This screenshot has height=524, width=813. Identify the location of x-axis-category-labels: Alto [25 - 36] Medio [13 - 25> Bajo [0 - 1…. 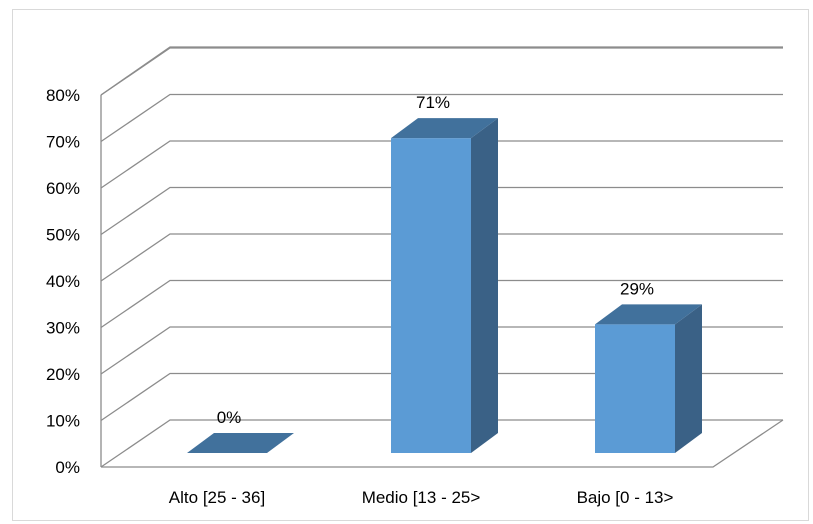
(421, 497).